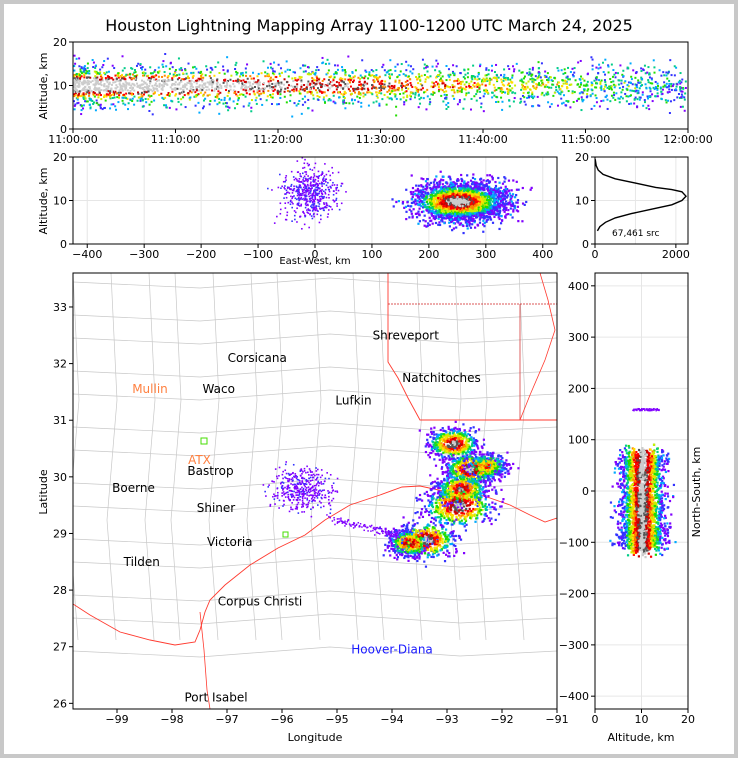  I want to click on time-axis-tick-label: 11:50:00, so click(585, 139).